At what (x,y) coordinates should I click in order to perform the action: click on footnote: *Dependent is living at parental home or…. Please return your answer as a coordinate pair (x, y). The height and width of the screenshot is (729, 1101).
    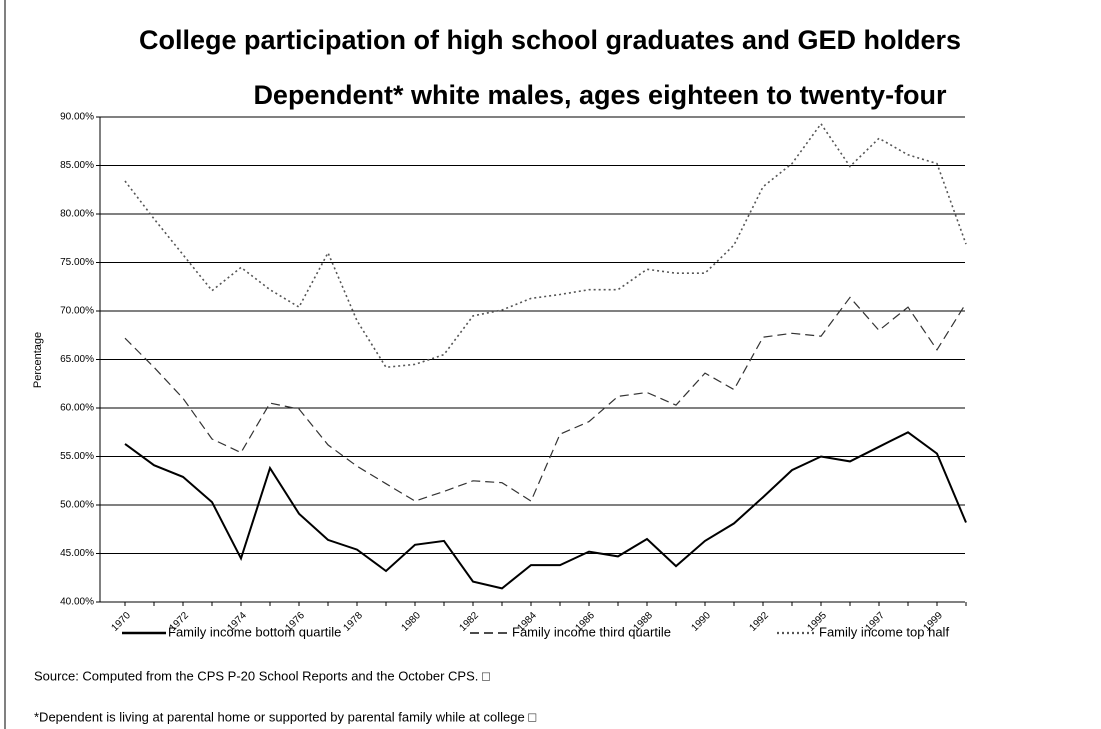
    Looking at the image, I should click on (285, 716).